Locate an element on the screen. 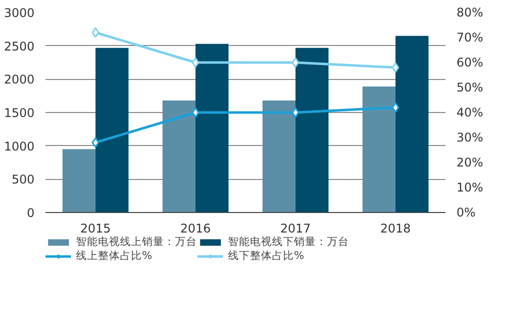 The height and width of the screenshot is (323, 514). y2-tick-label: 0% is located at coordinates (466, 213).